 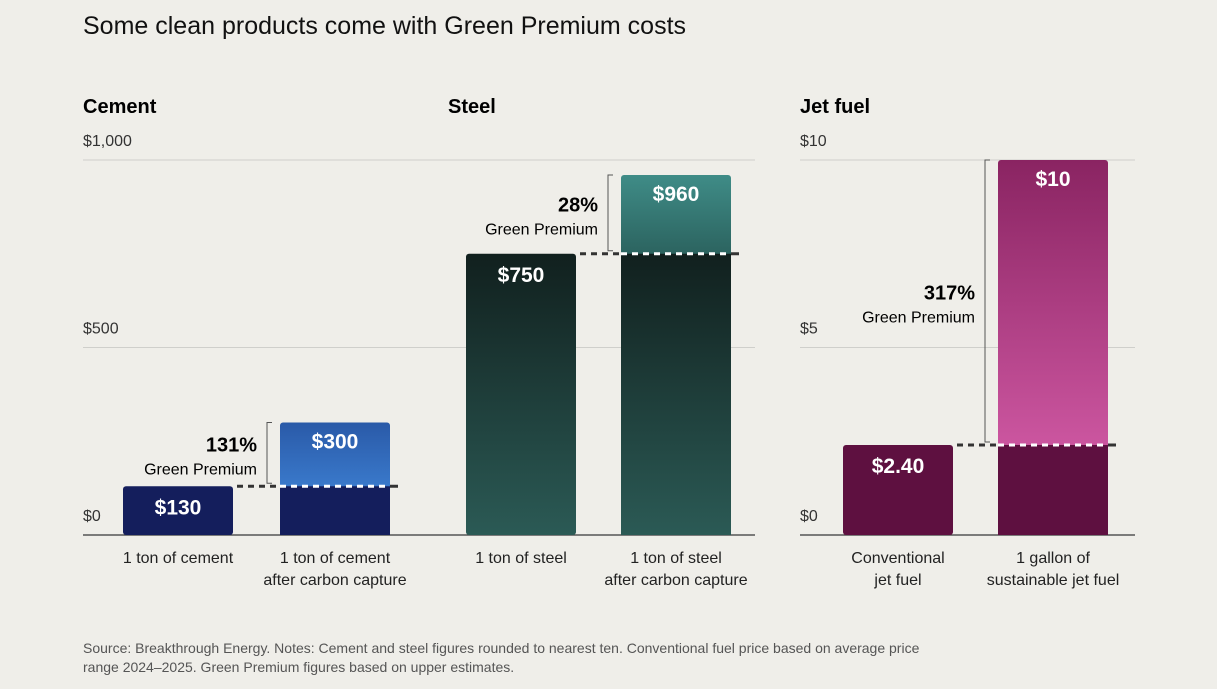 I want to click on premium-percent: 28%, so click(x=578, y=205).